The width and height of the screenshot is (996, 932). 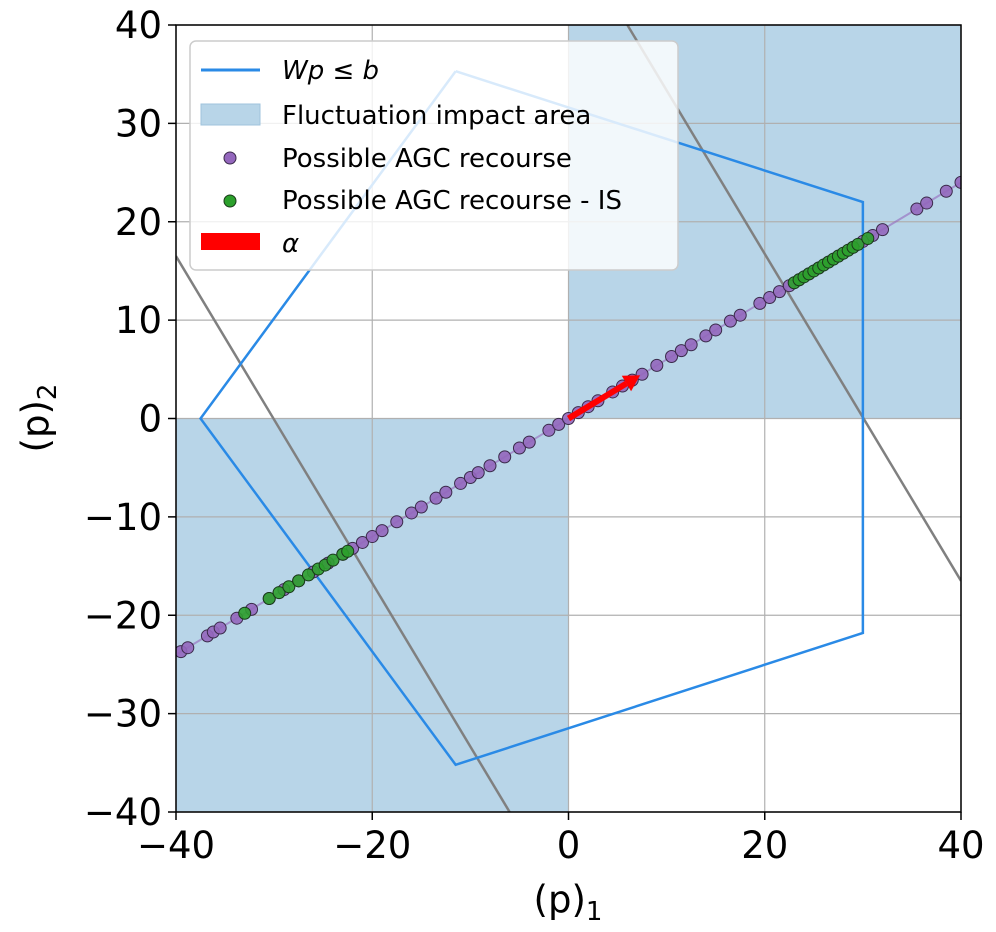 I want to click on x-tick-label: 0, so click(x=569, y=845).